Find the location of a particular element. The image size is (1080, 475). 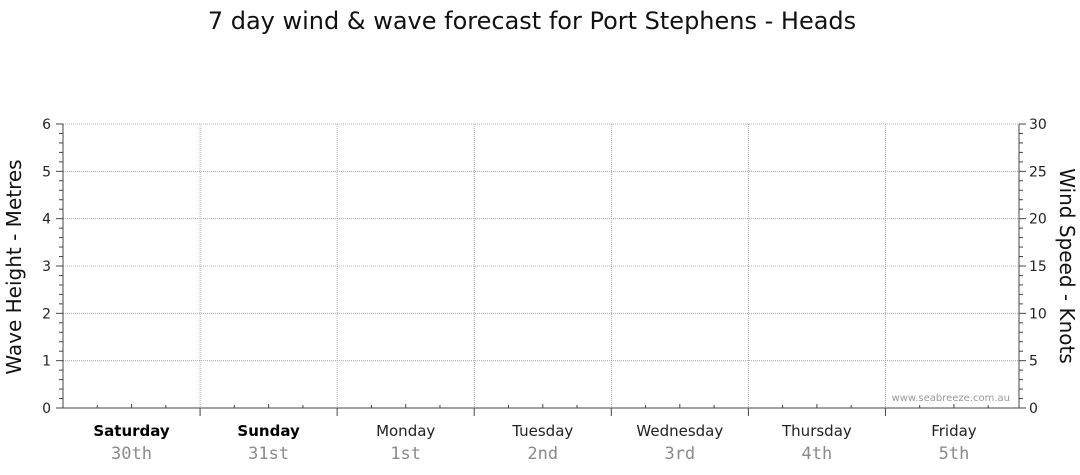

right-tick-label: 5 is located at coordinates (1033, 362).